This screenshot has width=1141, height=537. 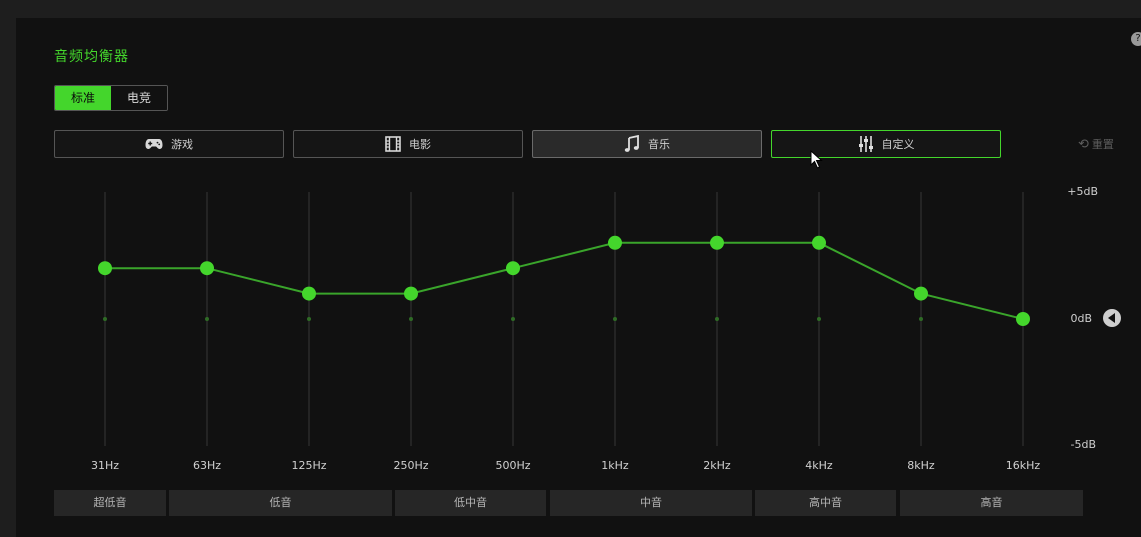 What do you see at coordinates (91, 57) in the screenshot?
I see `page-title: 音频均衡器` at bounding box center [91, 57].